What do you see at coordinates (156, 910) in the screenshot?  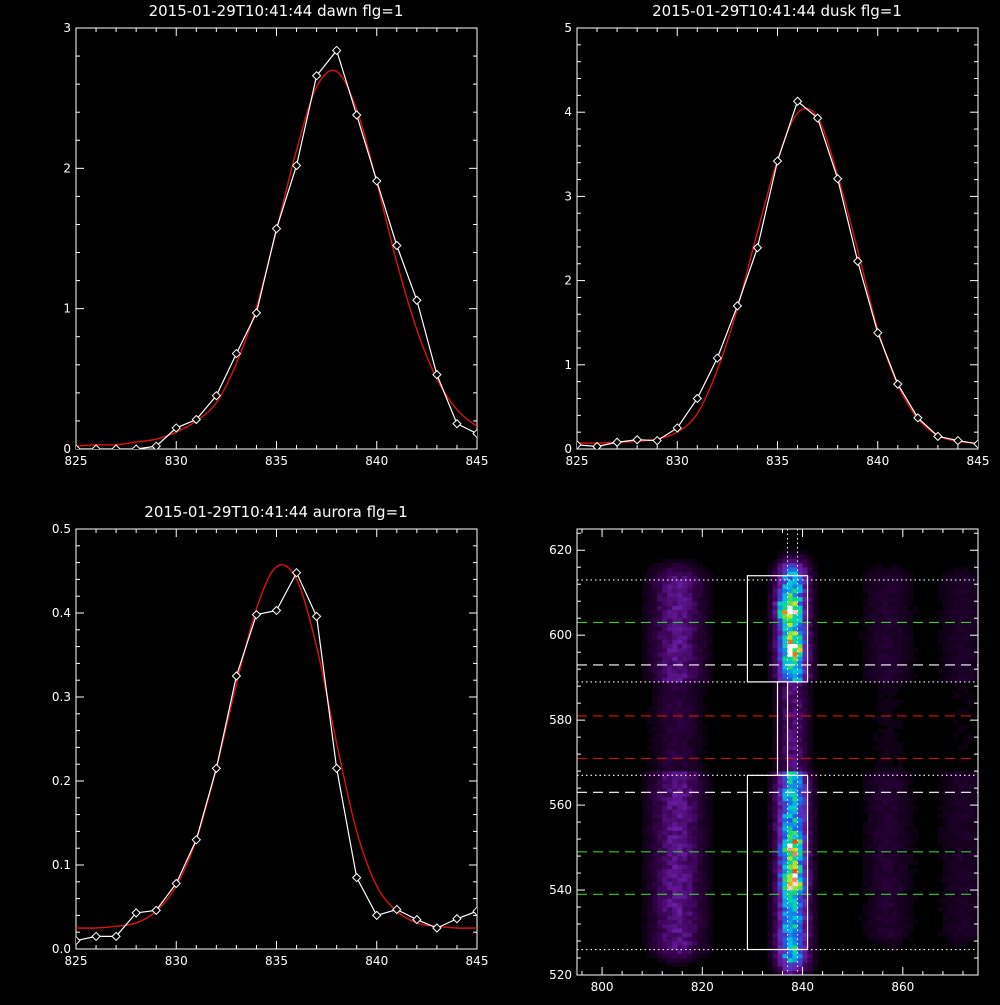 I see `aurora-data-point` at bounding box center [156, 910].